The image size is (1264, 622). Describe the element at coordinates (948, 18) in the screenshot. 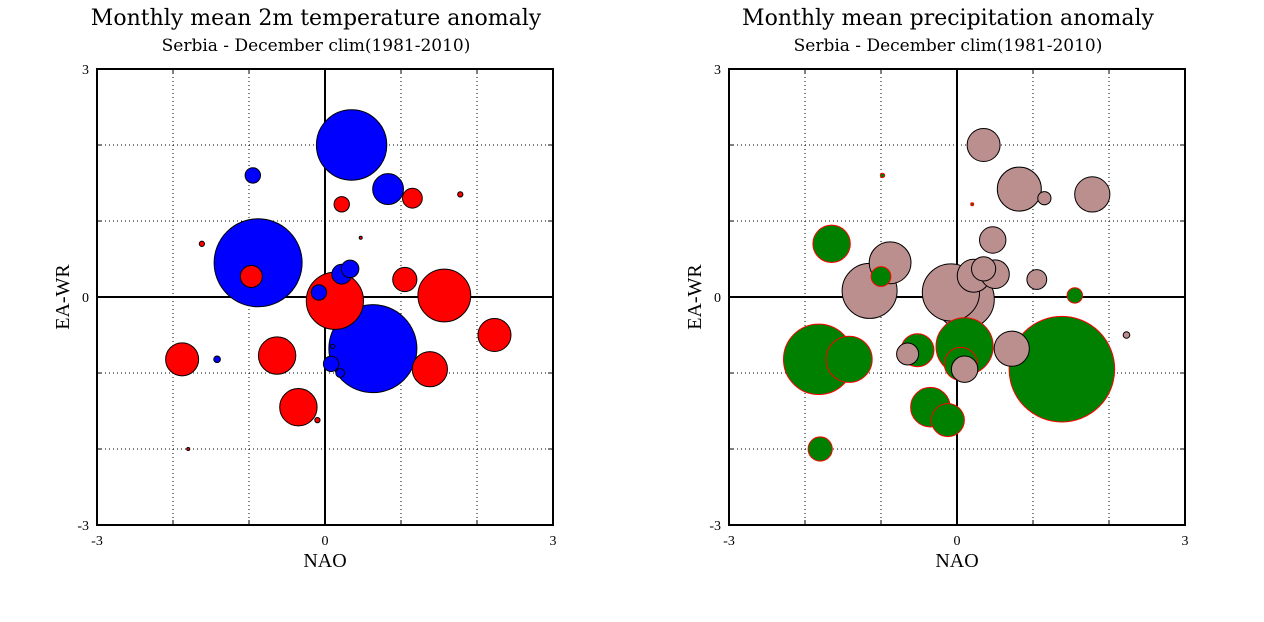

I see `chart-title: Monthly mean precipitation anomaly` at that location.